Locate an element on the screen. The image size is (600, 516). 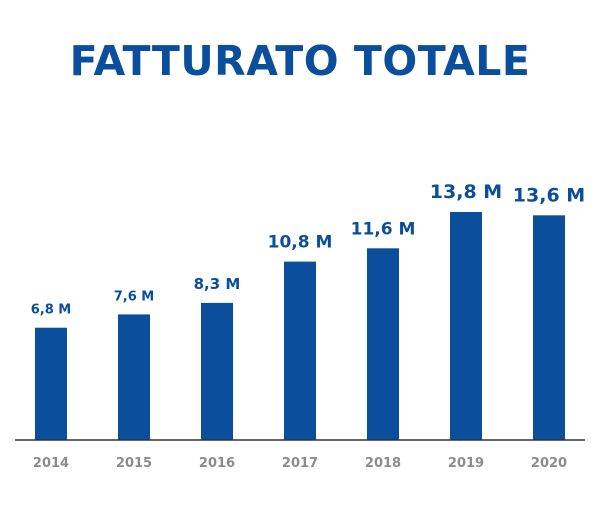
value-label-2015: 7,6 M is located at coordinates (134, 296).